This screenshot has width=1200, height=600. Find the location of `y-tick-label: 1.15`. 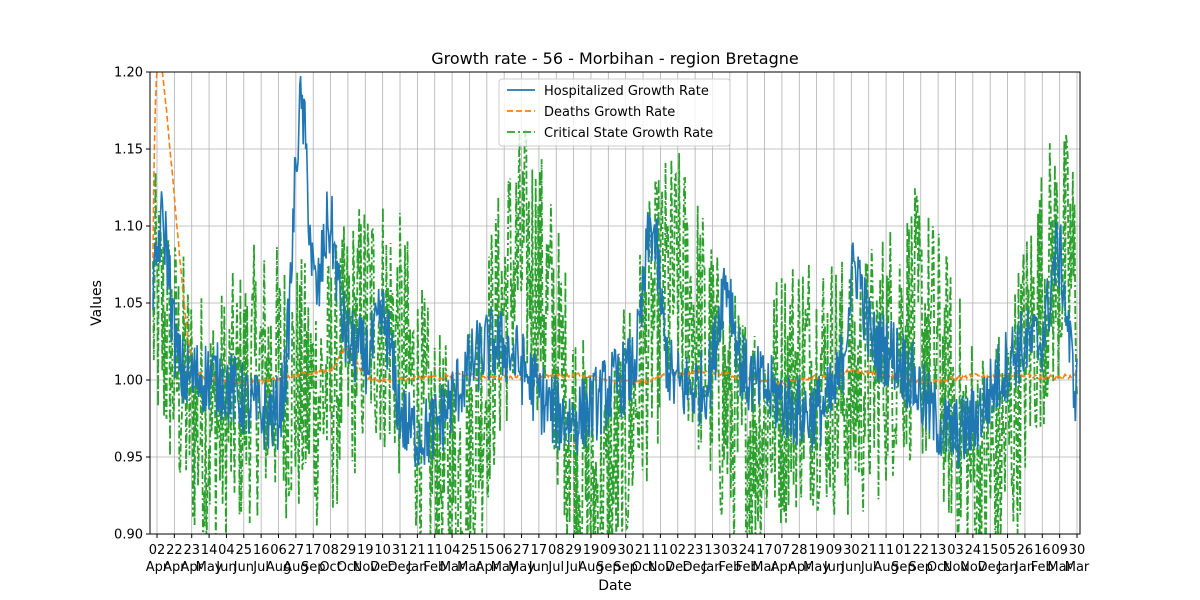

y-tick-label: 1.15 is located at coordinates (128, 150).